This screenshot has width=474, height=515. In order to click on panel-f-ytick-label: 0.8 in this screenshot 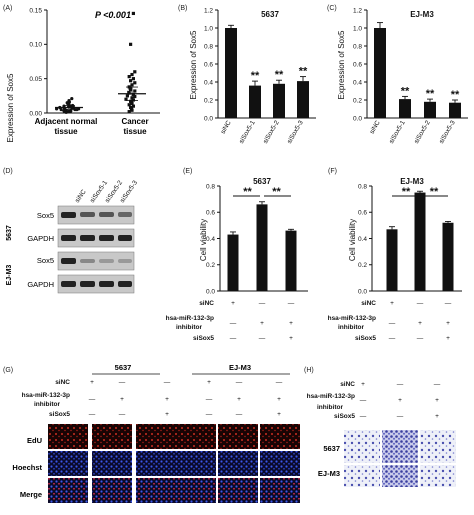, I will do `click(362, 186)`.